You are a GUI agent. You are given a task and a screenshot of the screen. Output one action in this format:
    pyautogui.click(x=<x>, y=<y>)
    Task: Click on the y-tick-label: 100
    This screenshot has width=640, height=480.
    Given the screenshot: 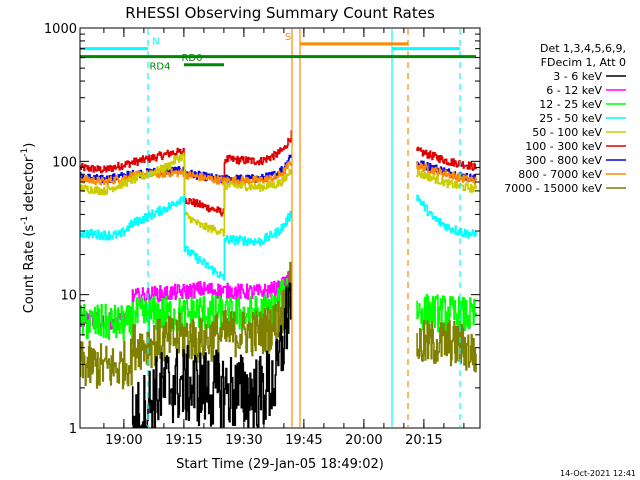 What is the action you would take?
    pyautogui.click(x=64, y=162)
    